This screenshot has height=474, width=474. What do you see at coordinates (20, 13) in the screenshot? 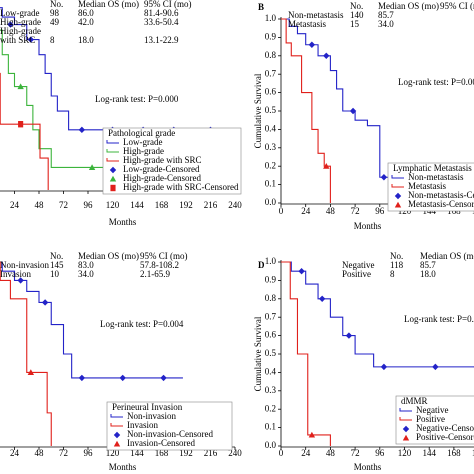
I see `row-label: Low-grade` at bounding box center [20, 13].